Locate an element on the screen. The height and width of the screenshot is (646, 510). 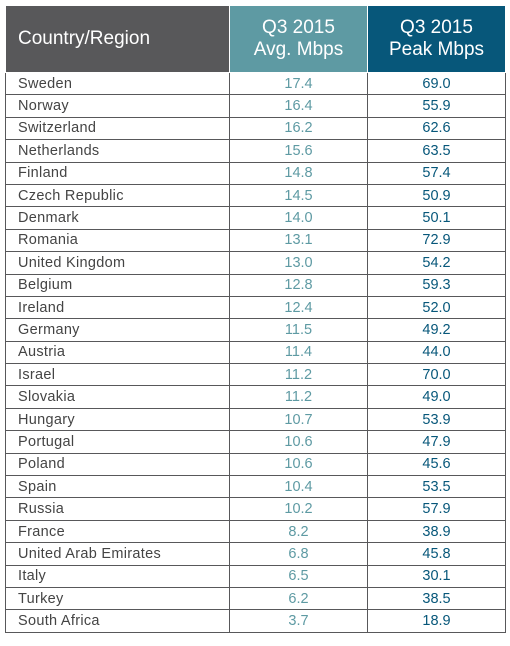
peak-mbps-cell: 30.1 is located at coordinates (436, 576).